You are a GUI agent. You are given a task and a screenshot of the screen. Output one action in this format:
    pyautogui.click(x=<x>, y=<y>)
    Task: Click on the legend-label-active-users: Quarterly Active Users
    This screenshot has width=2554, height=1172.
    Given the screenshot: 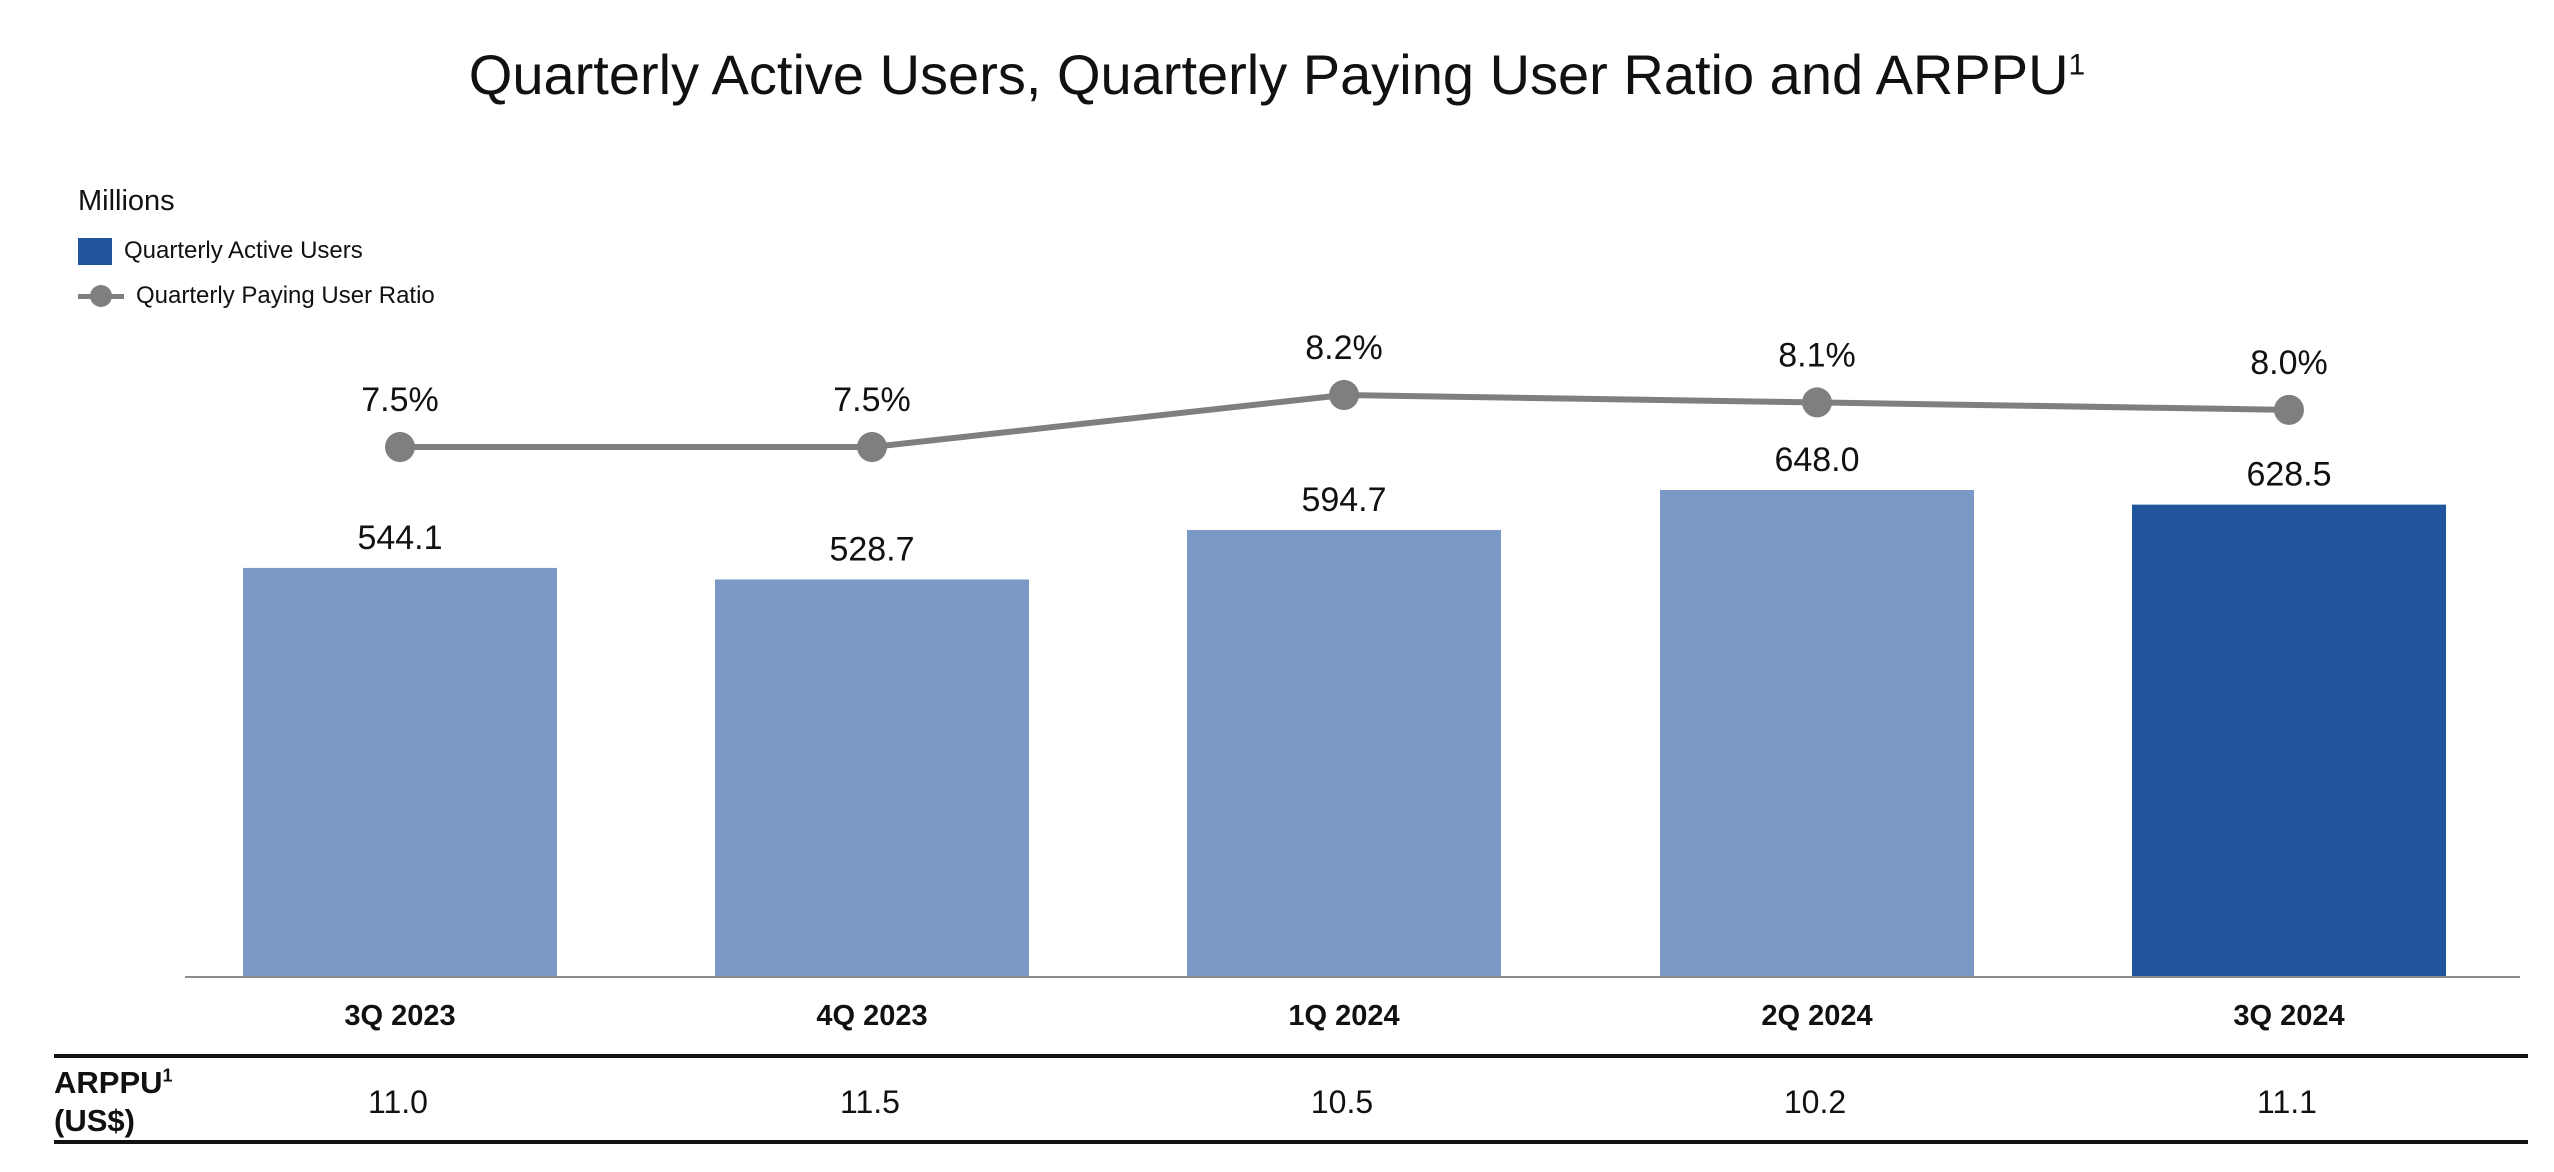 What is the action you would take?
    pyautogui.click(x=243, y=250)
    